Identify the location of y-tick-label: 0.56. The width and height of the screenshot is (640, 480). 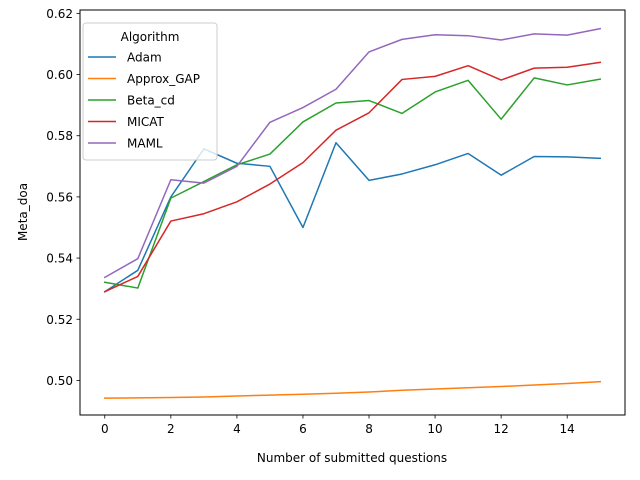
(59, 197).